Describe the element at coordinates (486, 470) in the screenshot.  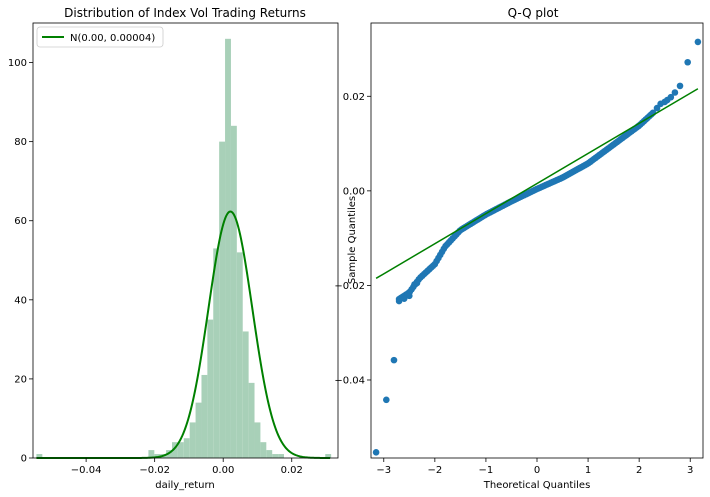
I see `x-tick-label: −1` at that location.